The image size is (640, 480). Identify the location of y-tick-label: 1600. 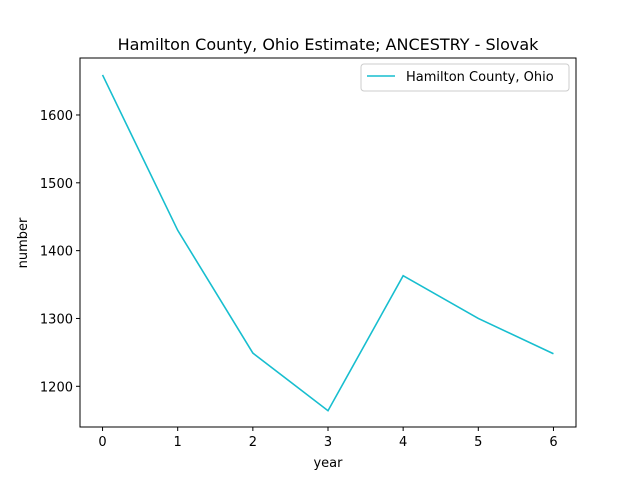
(56, 116).